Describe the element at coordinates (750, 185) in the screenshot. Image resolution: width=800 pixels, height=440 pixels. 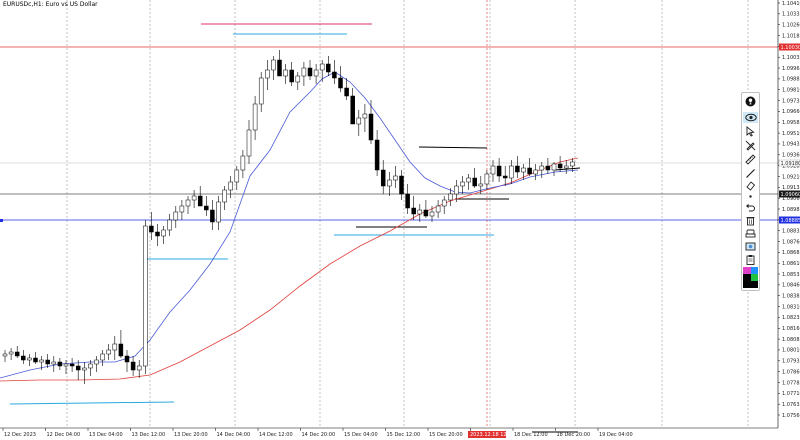
I see `eraser-icon` at that location.